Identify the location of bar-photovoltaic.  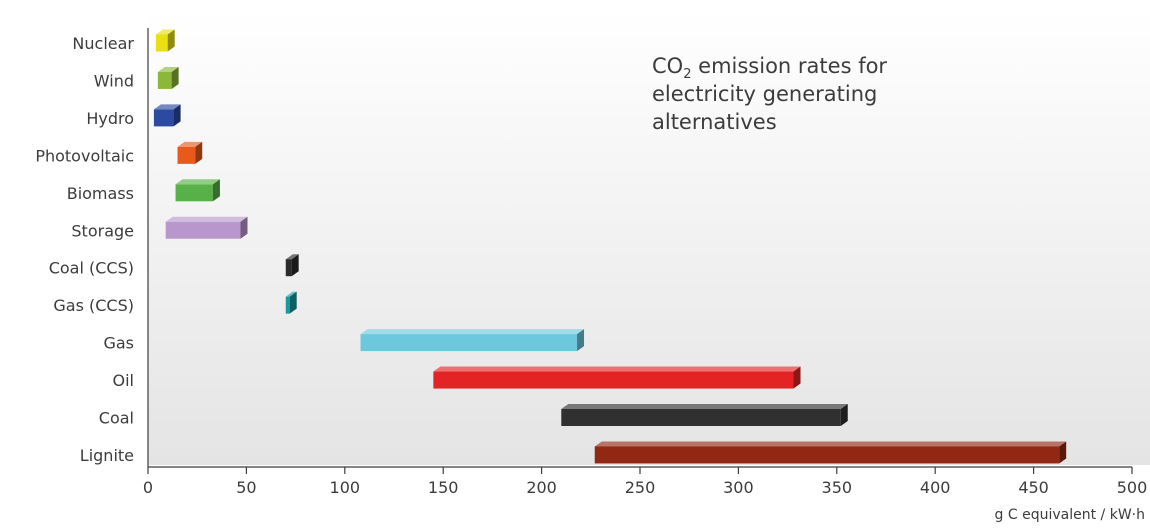
(190, 152).